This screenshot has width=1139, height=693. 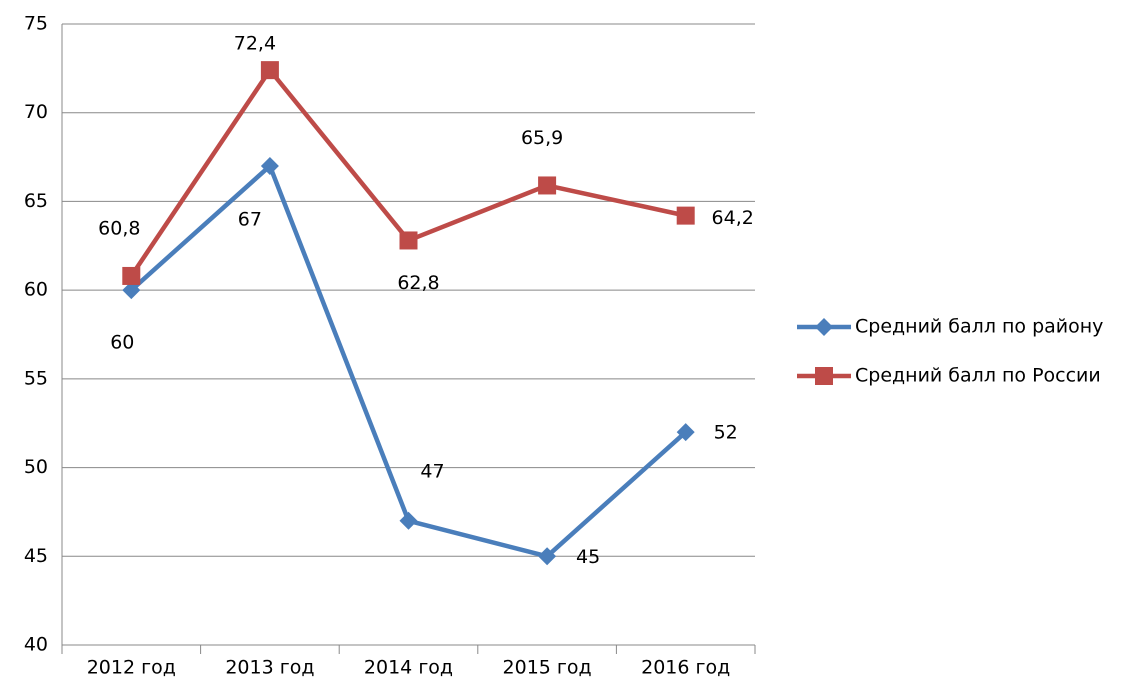 What do you see at coordinates (726, 433) in the screenshot?
I see `data-label: 52` at bounding box center [726, 433].